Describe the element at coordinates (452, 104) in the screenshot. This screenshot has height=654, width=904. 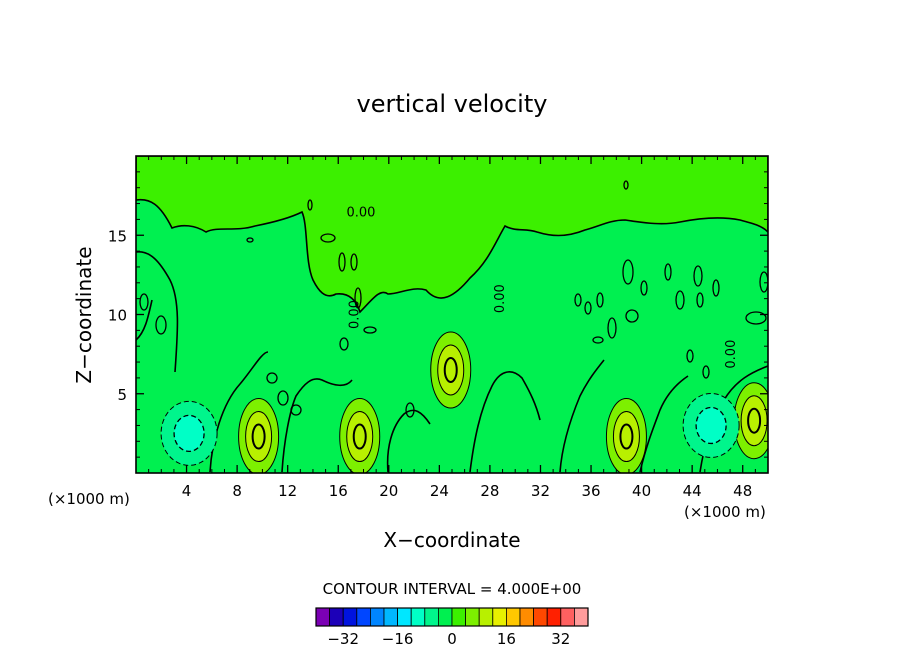
I see `chart-title: vertical velocity` at that location.